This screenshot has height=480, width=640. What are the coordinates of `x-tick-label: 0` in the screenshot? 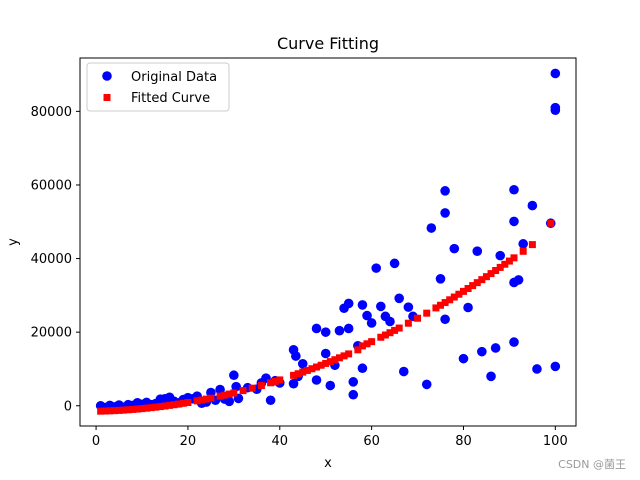 It's located at (96, 441).